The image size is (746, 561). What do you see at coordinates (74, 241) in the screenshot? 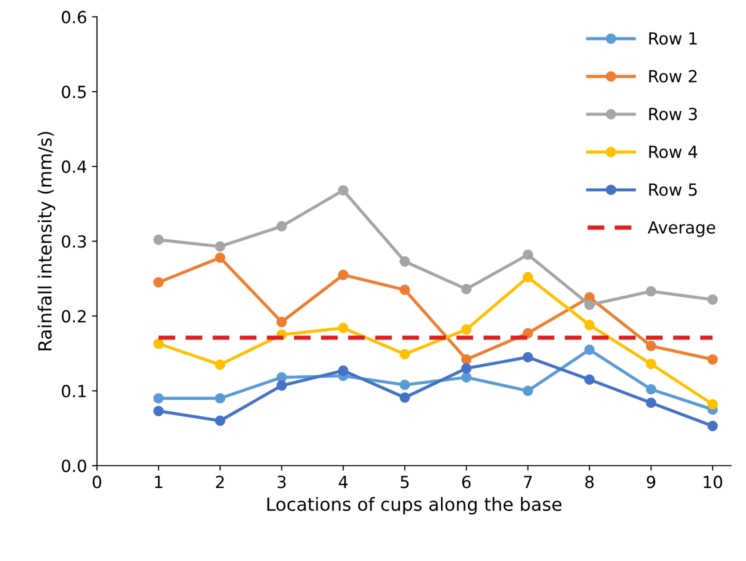
I see `y-tick-label: 0.3` at bounding box center [74, 241].